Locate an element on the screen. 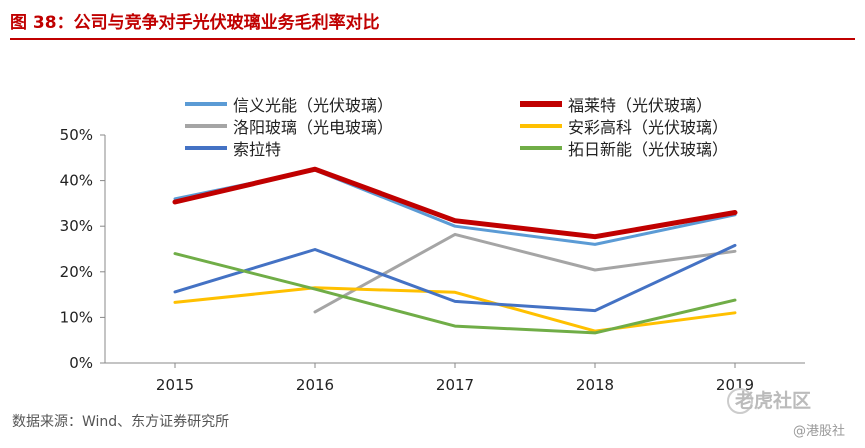 The image size is (865, 448). y-tick-label: 30% is located at coordinates (76, 226).